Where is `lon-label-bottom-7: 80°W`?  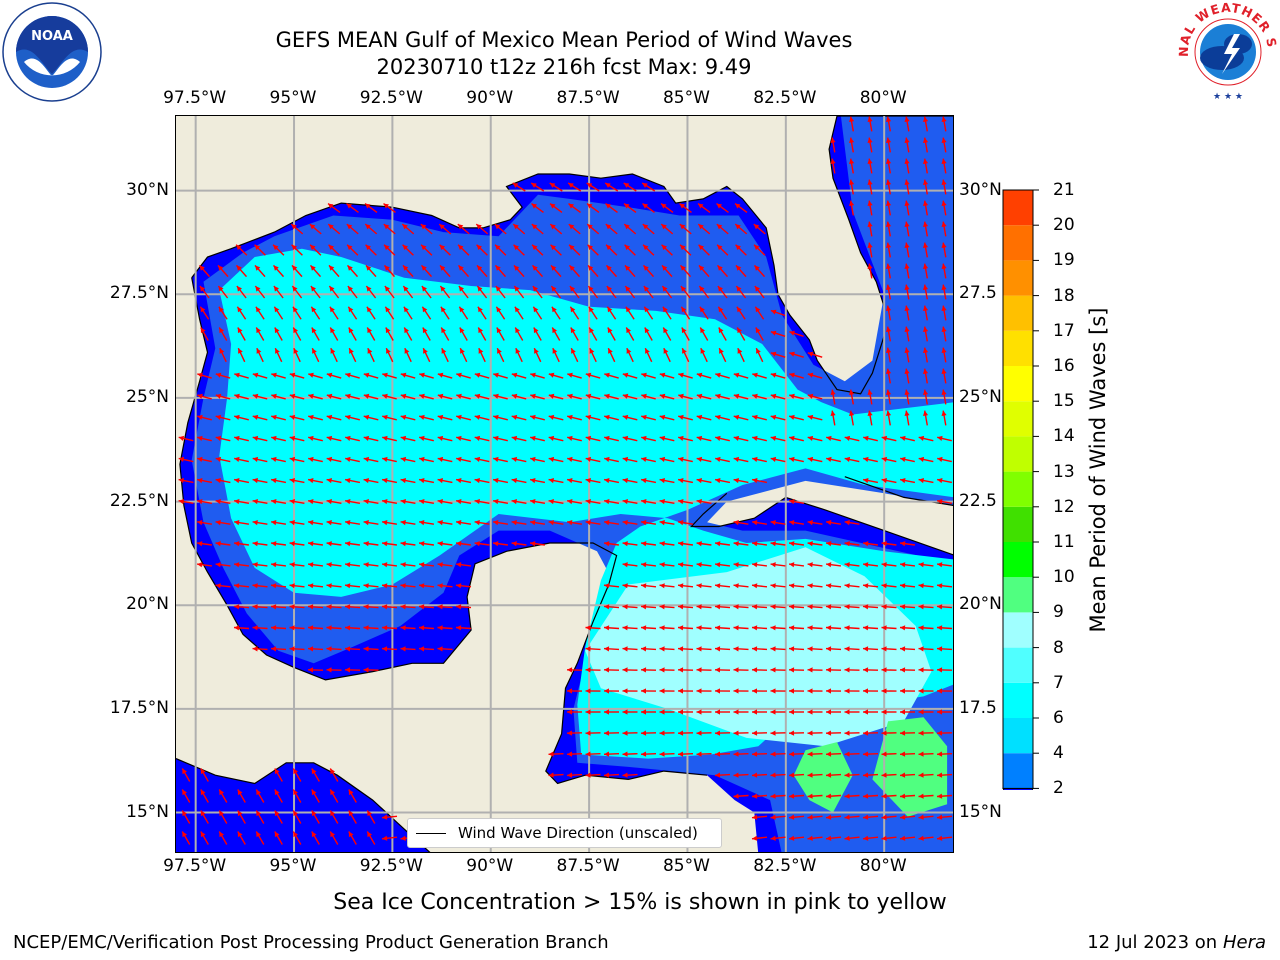
lon-label-bottom-7: 80°W is located at coordinates (883, 866).